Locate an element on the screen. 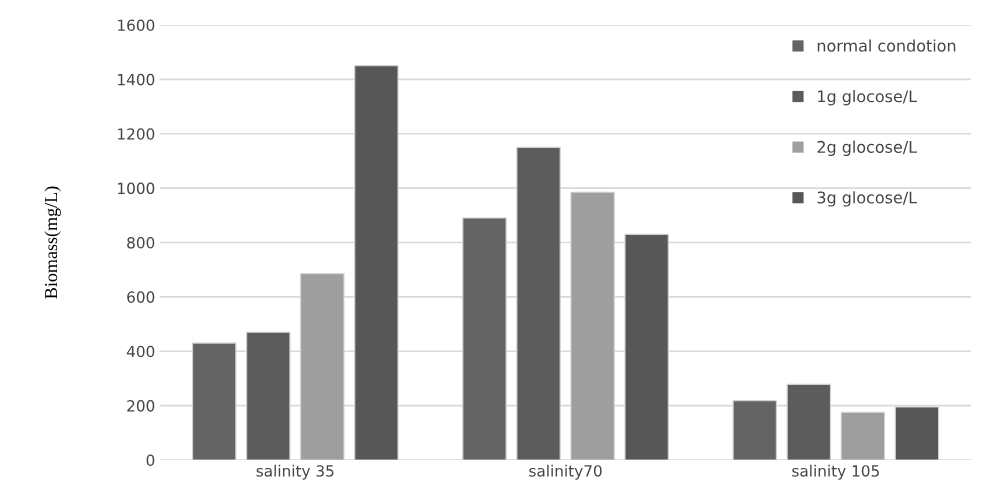  y-tick-label: 0 is located at coordinates (150, 460).